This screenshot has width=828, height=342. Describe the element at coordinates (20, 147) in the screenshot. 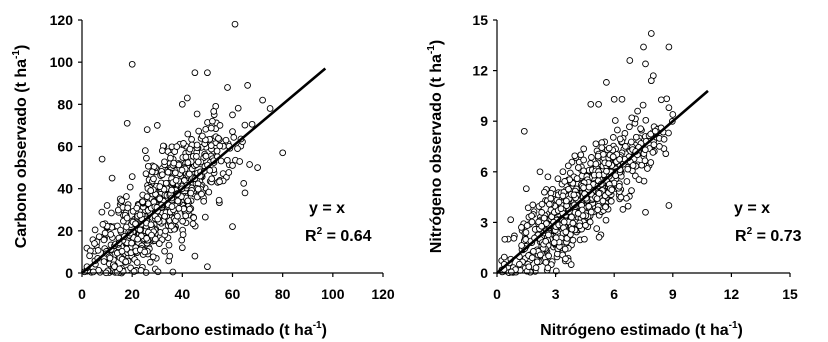

I see `y-axis-title: Carbono observado (t ha-1)` at that location.